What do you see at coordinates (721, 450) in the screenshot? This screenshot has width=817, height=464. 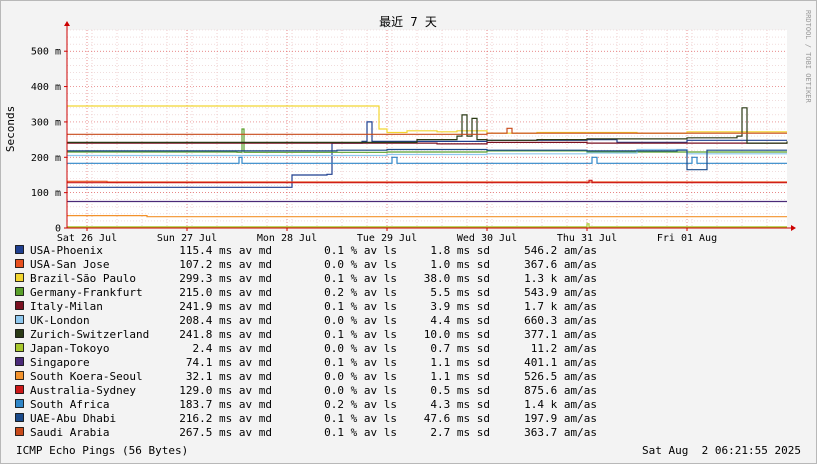 I see `footer-right: Sat Aug 2 06:21:55 2025` at bounding box center [721, 450].